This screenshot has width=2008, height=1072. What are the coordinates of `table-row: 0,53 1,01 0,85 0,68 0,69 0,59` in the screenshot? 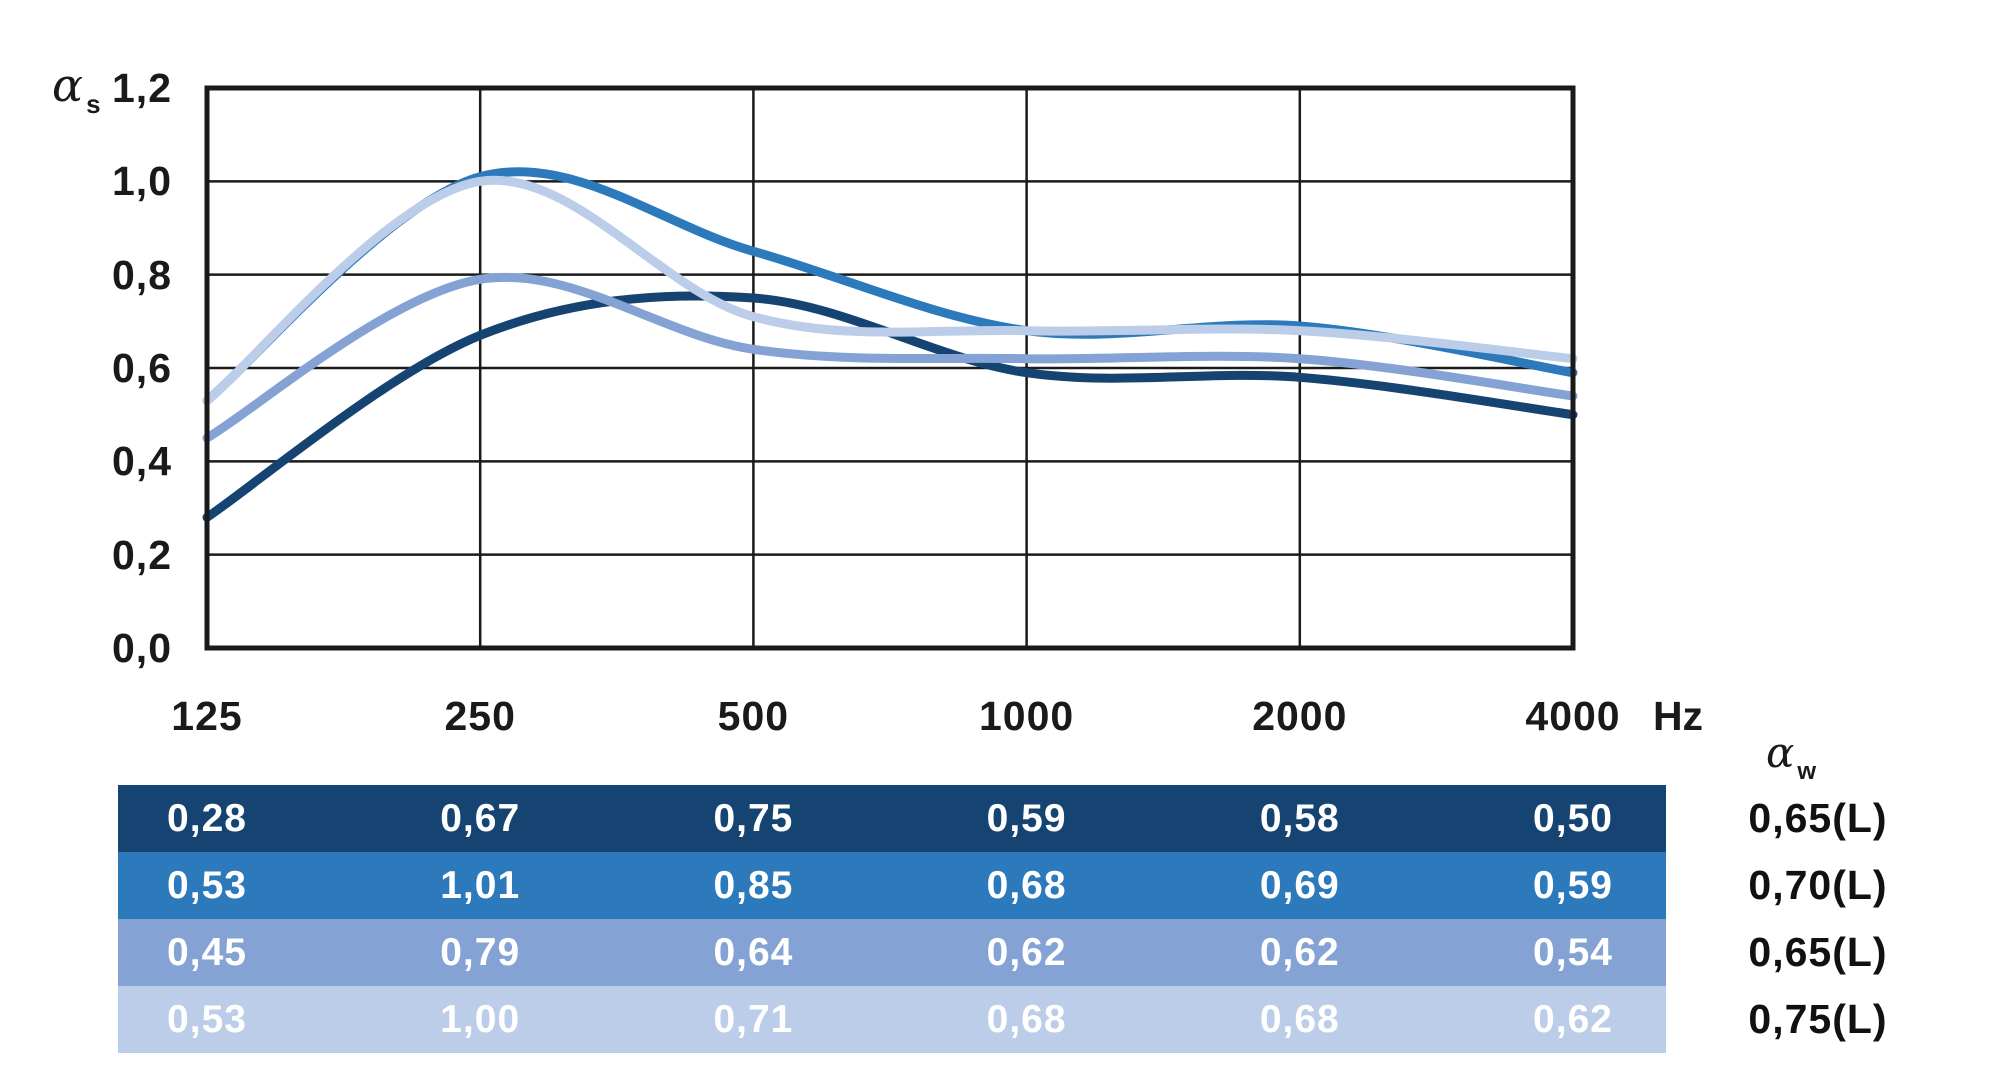 It's located at (892, 885).